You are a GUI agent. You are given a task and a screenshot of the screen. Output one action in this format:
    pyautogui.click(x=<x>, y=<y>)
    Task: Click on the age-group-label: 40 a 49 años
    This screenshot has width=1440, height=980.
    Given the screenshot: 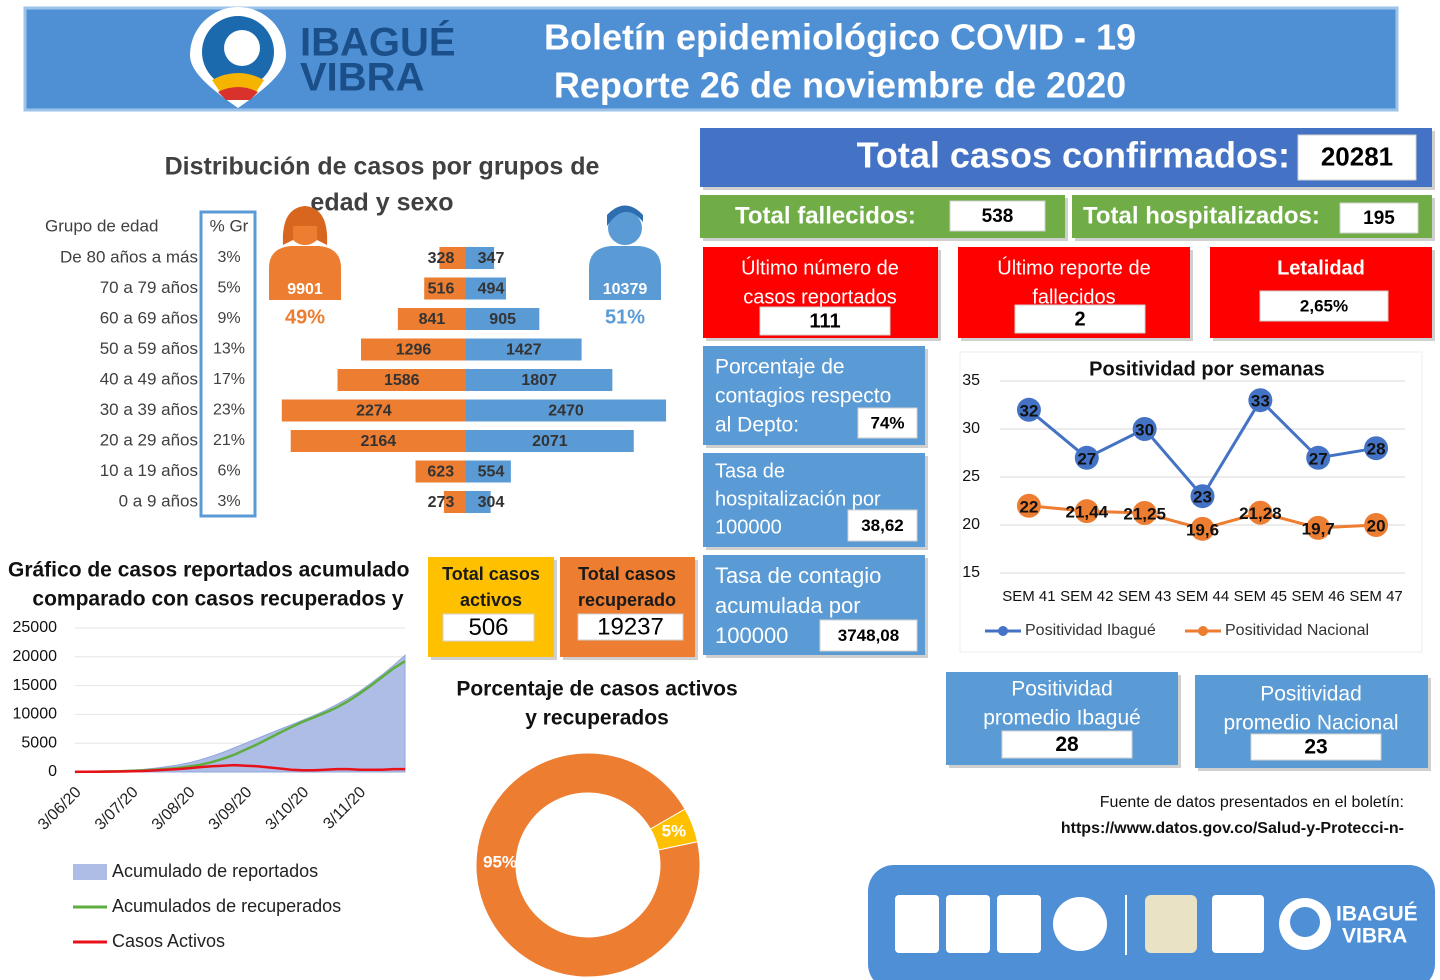 What is the action you would take?
    pyautogui.click(x=149, y=378)
    